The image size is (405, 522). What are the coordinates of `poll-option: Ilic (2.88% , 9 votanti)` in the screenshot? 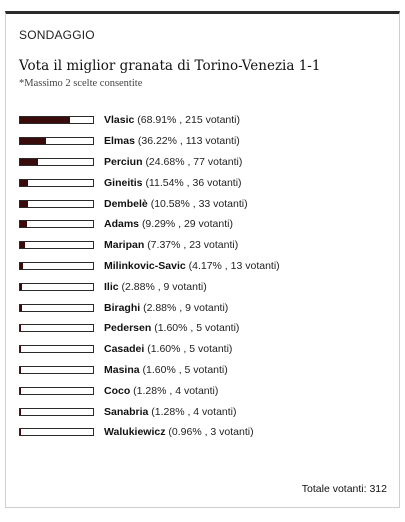 It's located at (206, 286).